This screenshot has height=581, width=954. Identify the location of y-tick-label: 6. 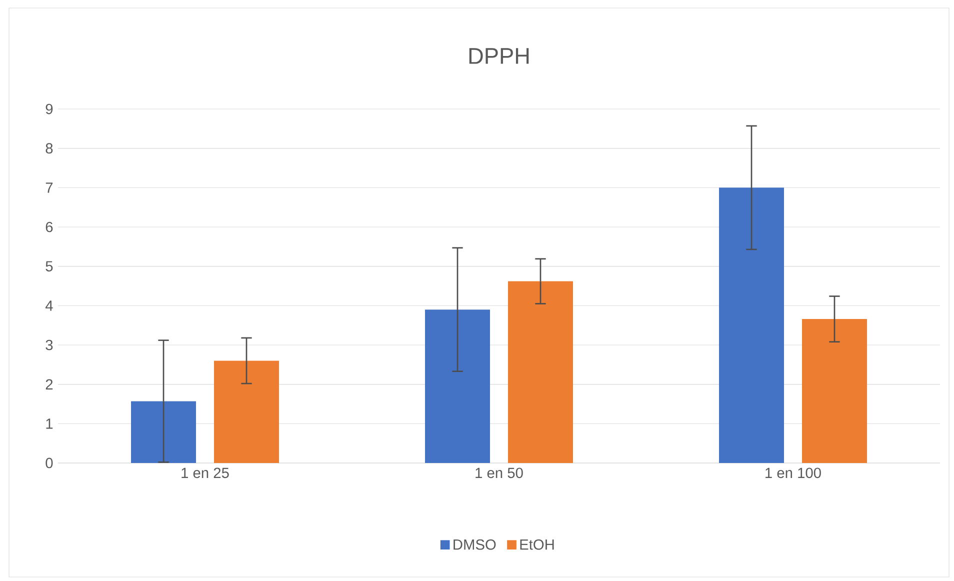
(49, 227).